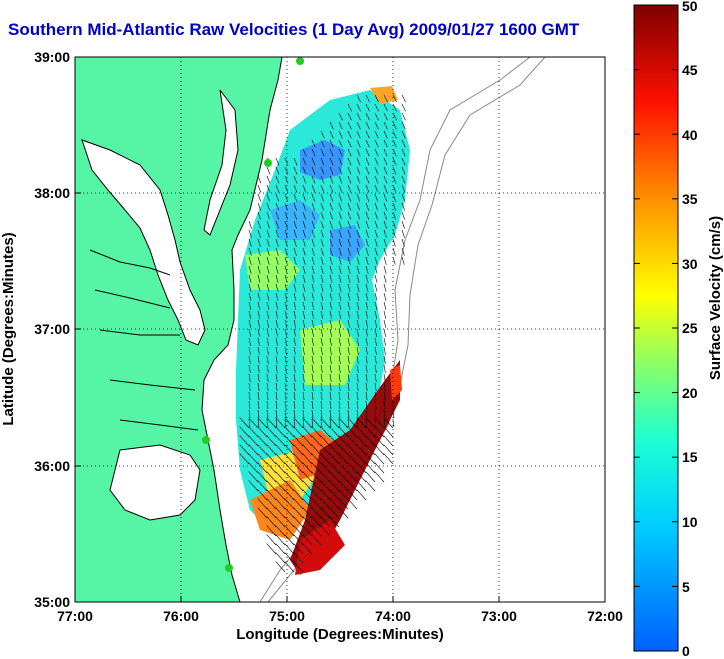 The width and height of the screenshot is (724, 659). What do you see at coordinates (52, 57) in the screenshot?
I see `lat-tick-label: 39:00` at bounding box center [52, 57].